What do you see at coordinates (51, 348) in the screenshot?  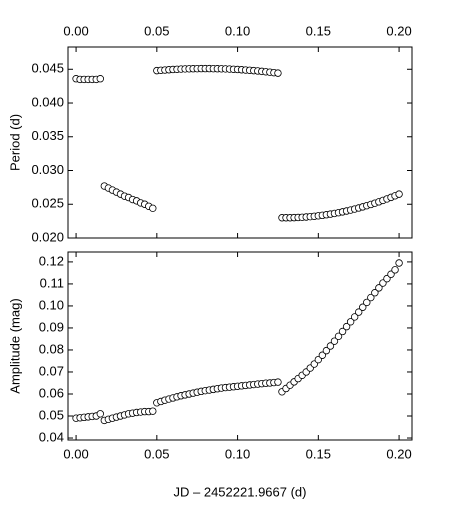 I see `y-tick-label: 0.08` at bounding box center [51, 348].